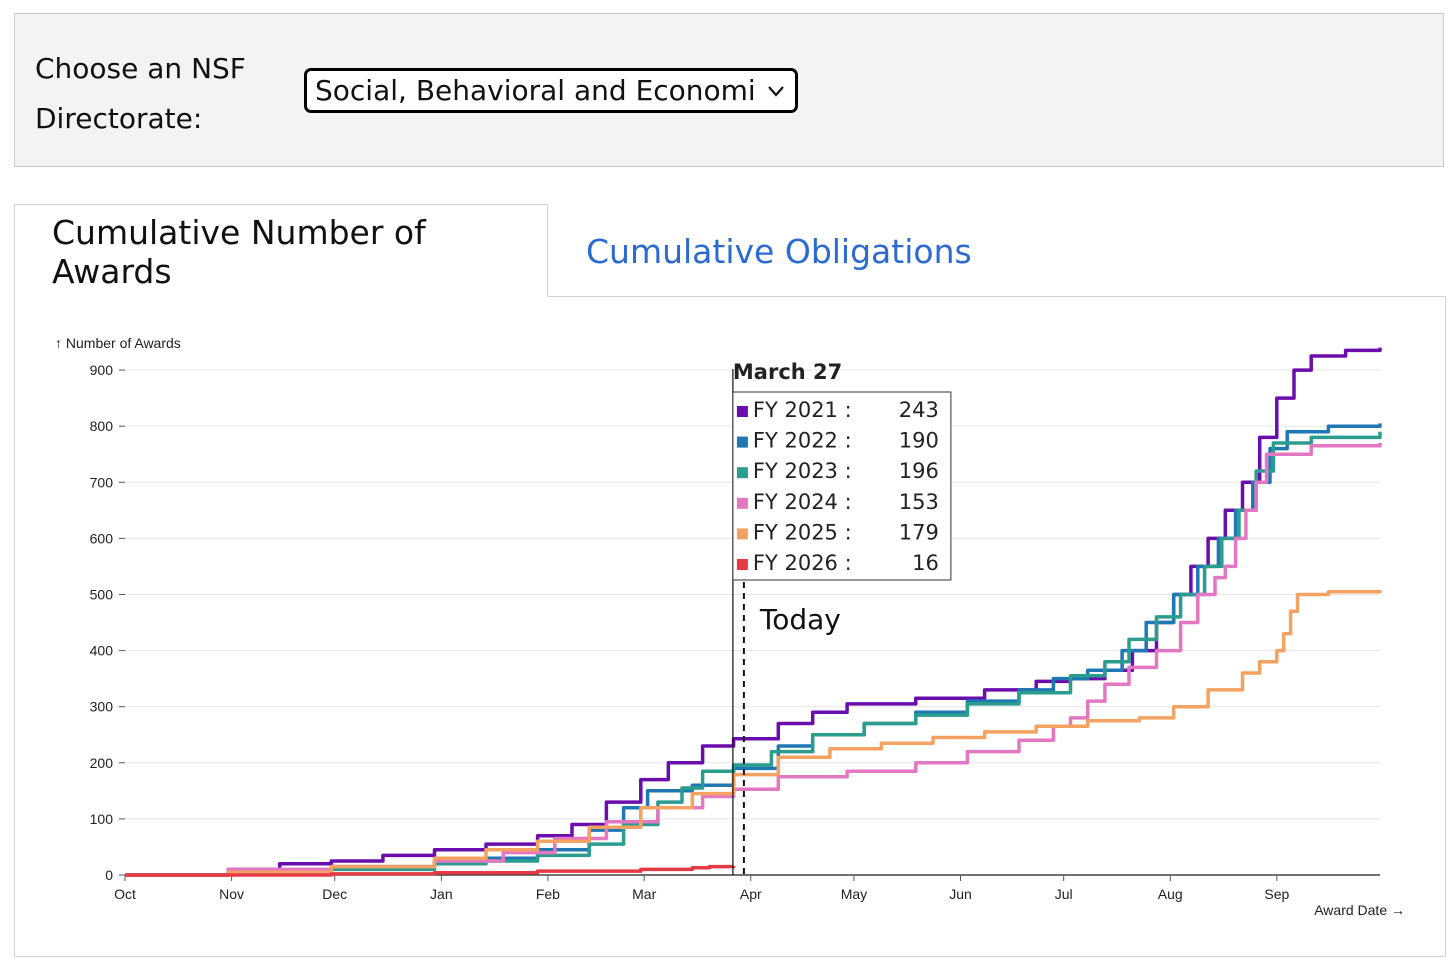 This screenshot has width=1456, height=963. I want to click on directorate-select: Social, Behavioral and Economic Sciences, so click(551, 90).